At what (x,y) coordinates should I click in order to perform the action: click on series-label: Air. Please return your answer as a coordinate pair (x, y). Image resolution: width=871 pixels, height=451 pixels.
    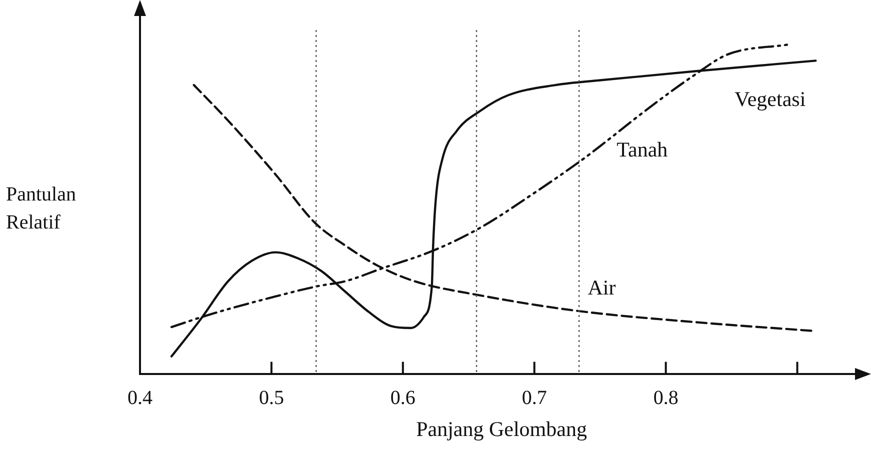
    Looking at the image, I should click on (602, 287).